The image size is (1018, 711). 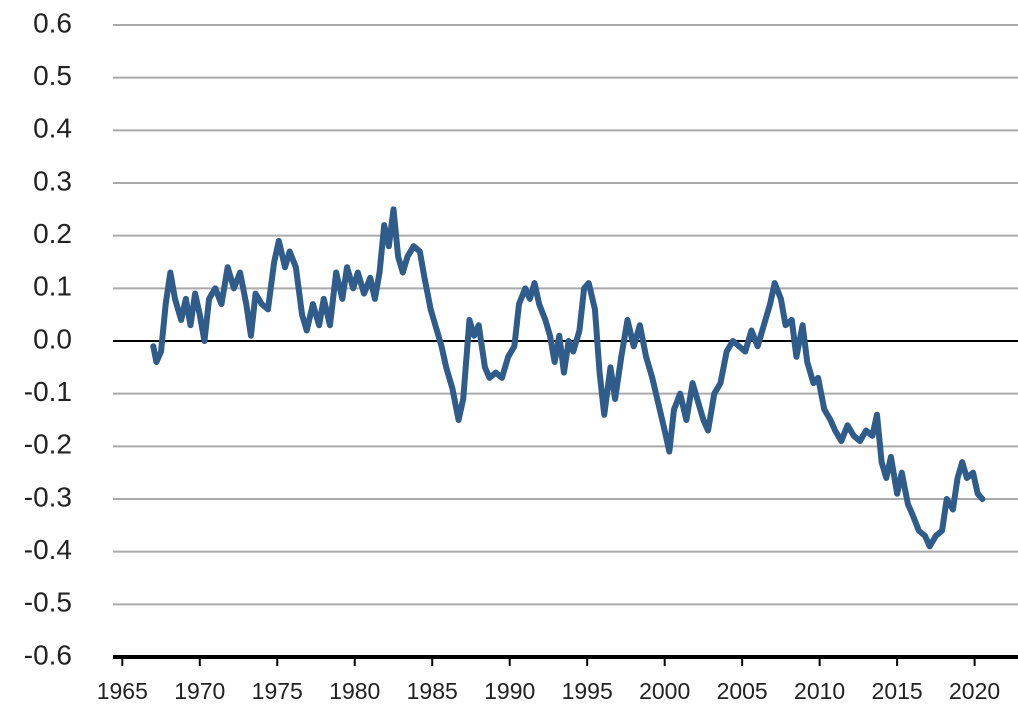 What do you see at coordinates (277, 691) in the screenshot?
I see `x-tick-label: 1975` at bounding box center [277, 691].